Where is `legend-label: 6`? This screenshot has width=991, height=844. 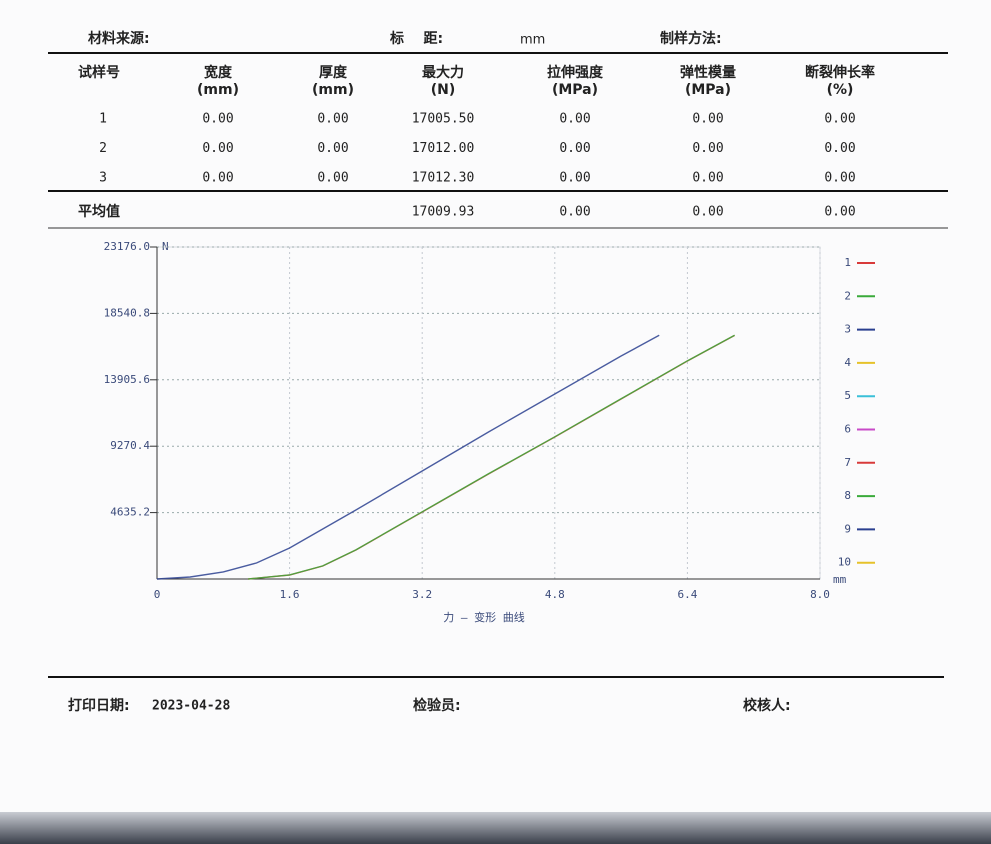
legend-label: 6 is located at coordinates (847, 429).